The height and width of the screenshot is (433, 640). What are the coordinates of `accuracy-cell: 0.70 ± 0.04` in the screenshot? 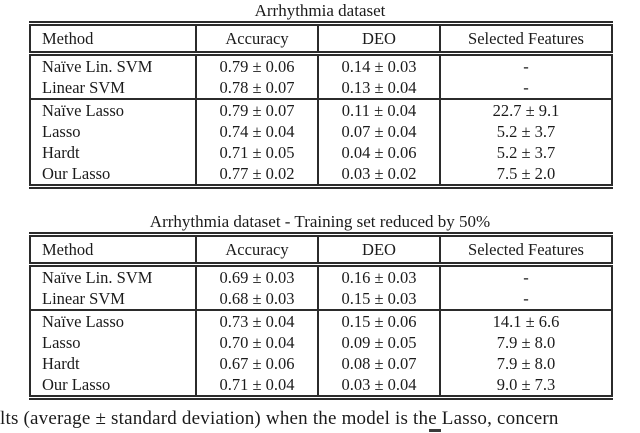 It's located at (257, 342).